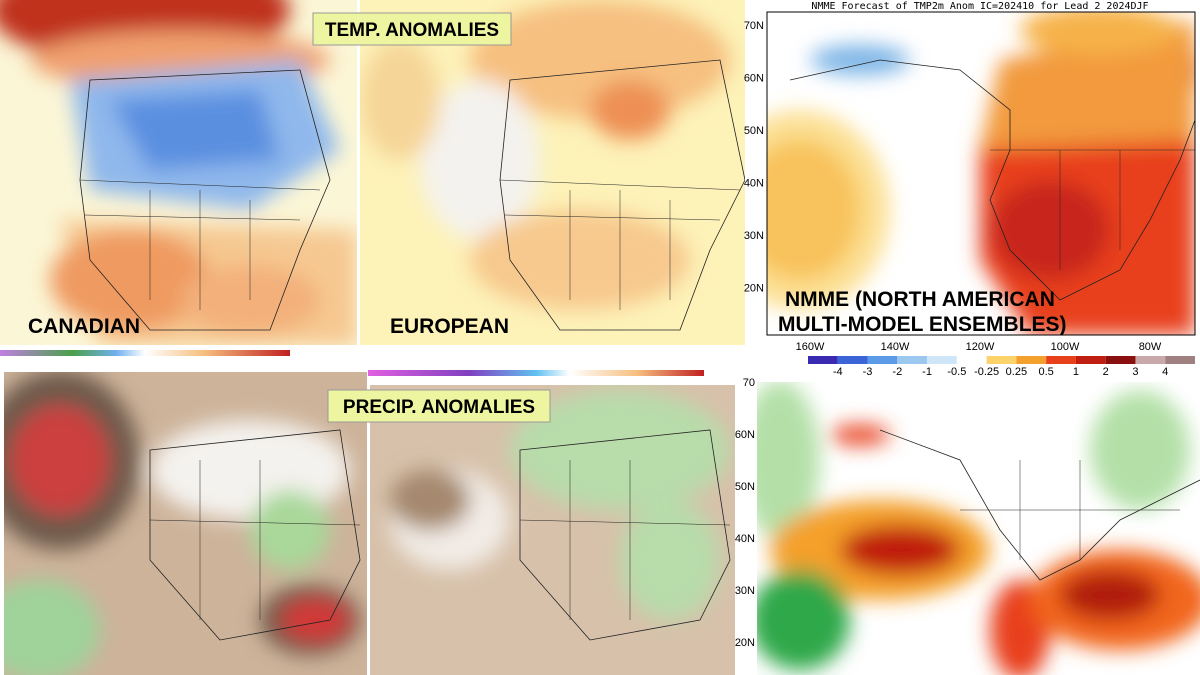  What do you see at coordinates (185, 523) in the screenshot?
I see `canadian-precip-map` at bounding box center [185, 523].